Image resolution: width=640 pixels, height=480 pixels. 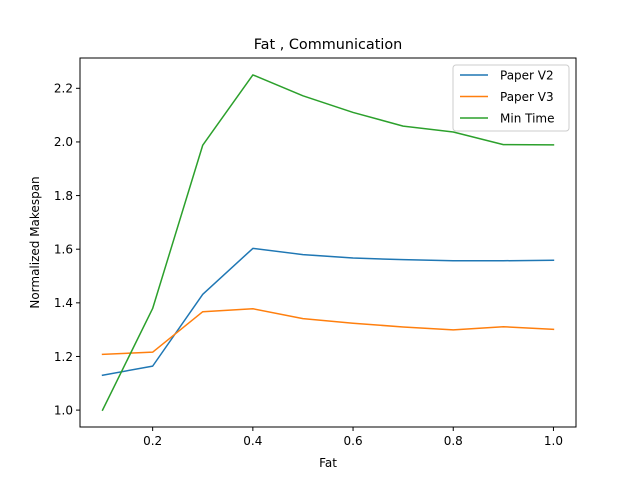 I want to click on y-tick-label: 1.2, so click(x=63, y=357).